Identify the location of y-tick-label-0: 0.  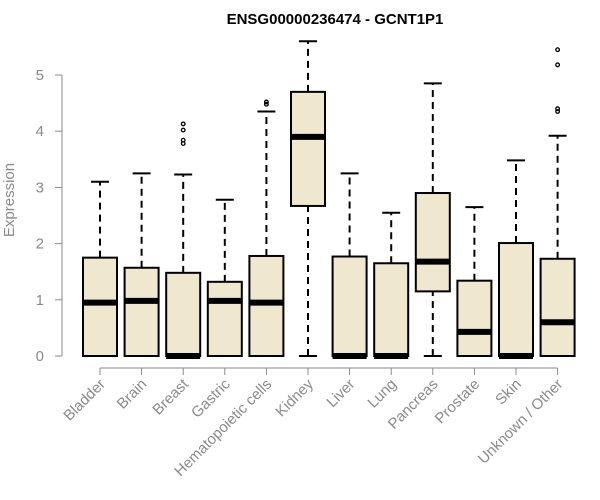
(40, 356).